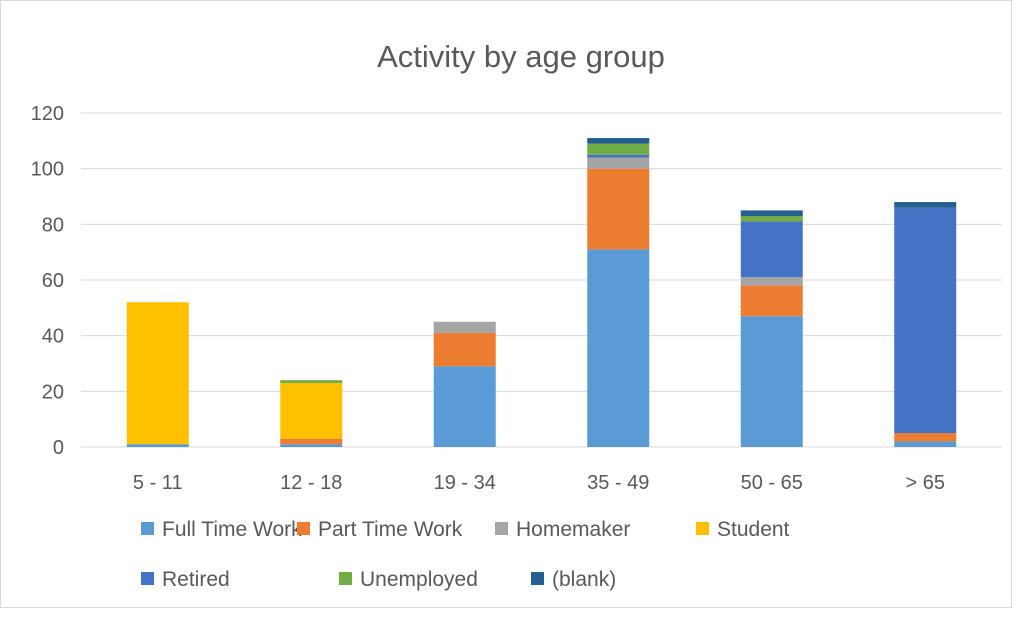  I want to click on legend-label: Retired, so click(196, 579).